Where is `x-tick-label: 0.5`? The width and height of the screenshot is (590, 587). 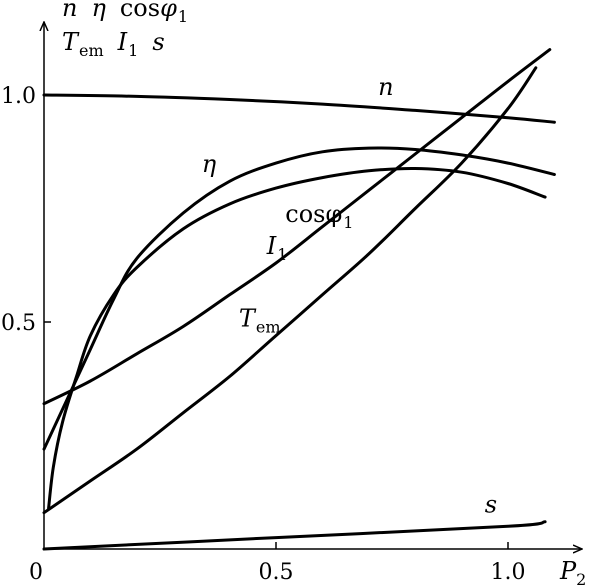 x-tick-label: 0.5 is located at coordinates (276, 572).